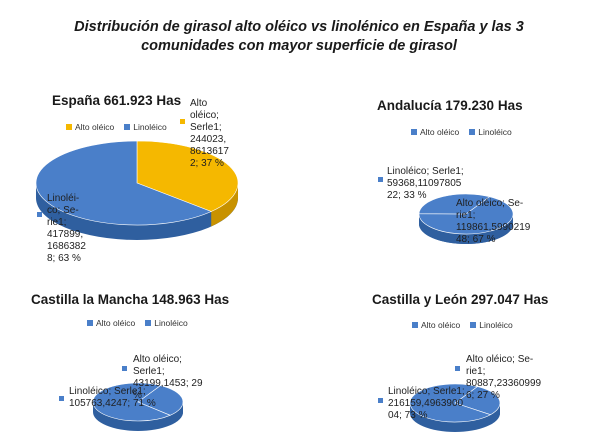 The width and height of the screenshot is (598, 448). What do you see at coordinates (461, 132) in the screenshot?
I see `legend-andalucia: Alto oléico Linoléico` at bounding box center [461, 132].